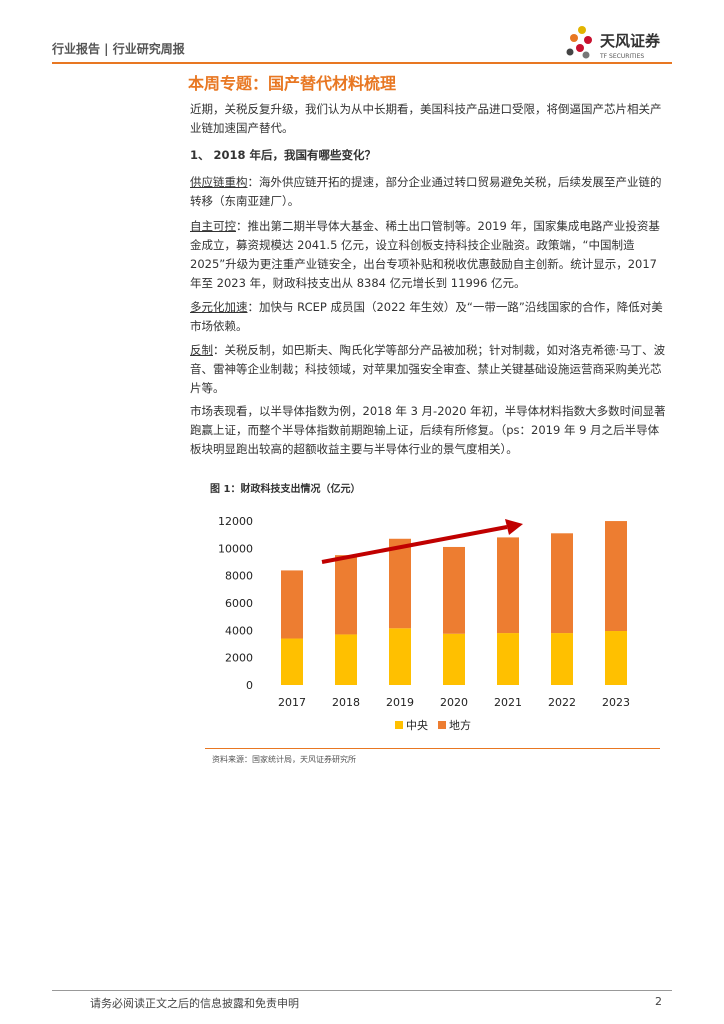 This screenshot has width=724, height=1024. I want to click on legend-label: 地方, so click(460, 725).